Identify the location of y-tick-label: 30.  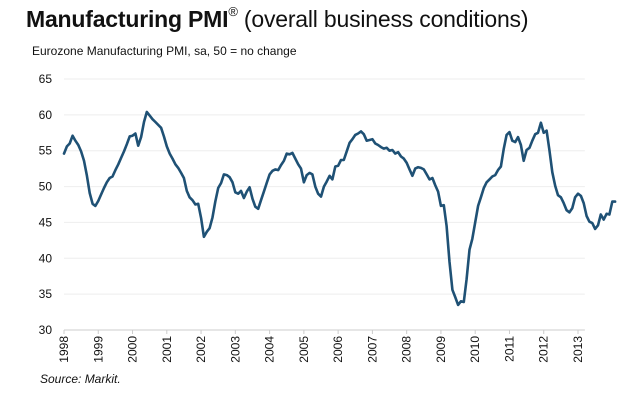
(46, 330).